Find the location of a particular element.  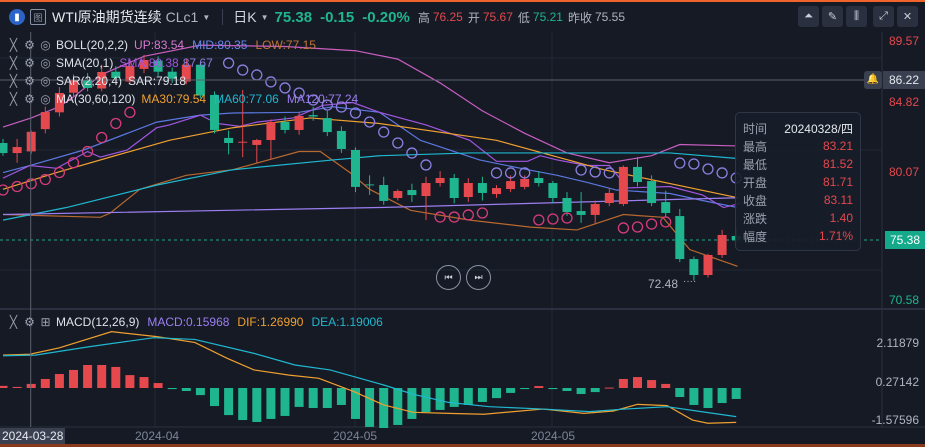

alert-bell-icon: 🔔 is located at coordinates (873, 80).